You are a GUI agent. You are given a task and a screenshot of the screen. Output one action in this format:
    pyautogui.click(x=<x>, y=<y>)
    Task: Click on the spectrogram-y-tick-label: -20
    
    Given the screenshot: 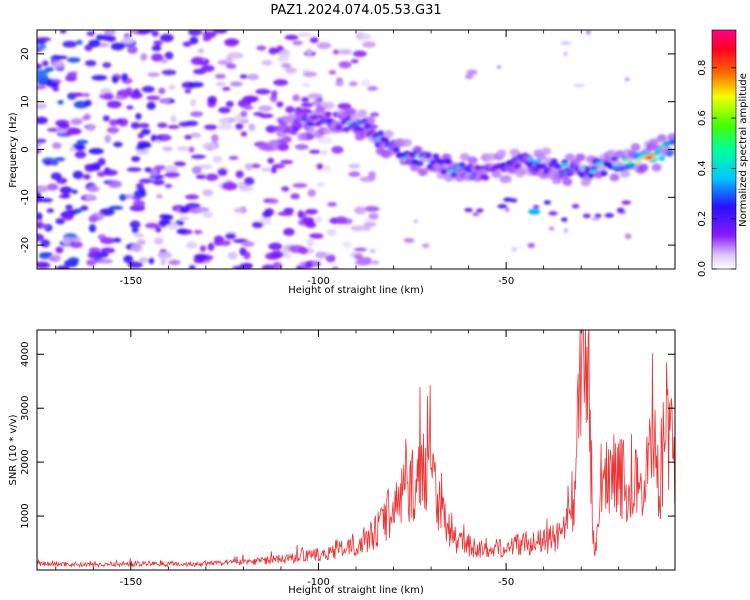 What is the action you would take?
    pyautogui.click(x=25, y=245)
    